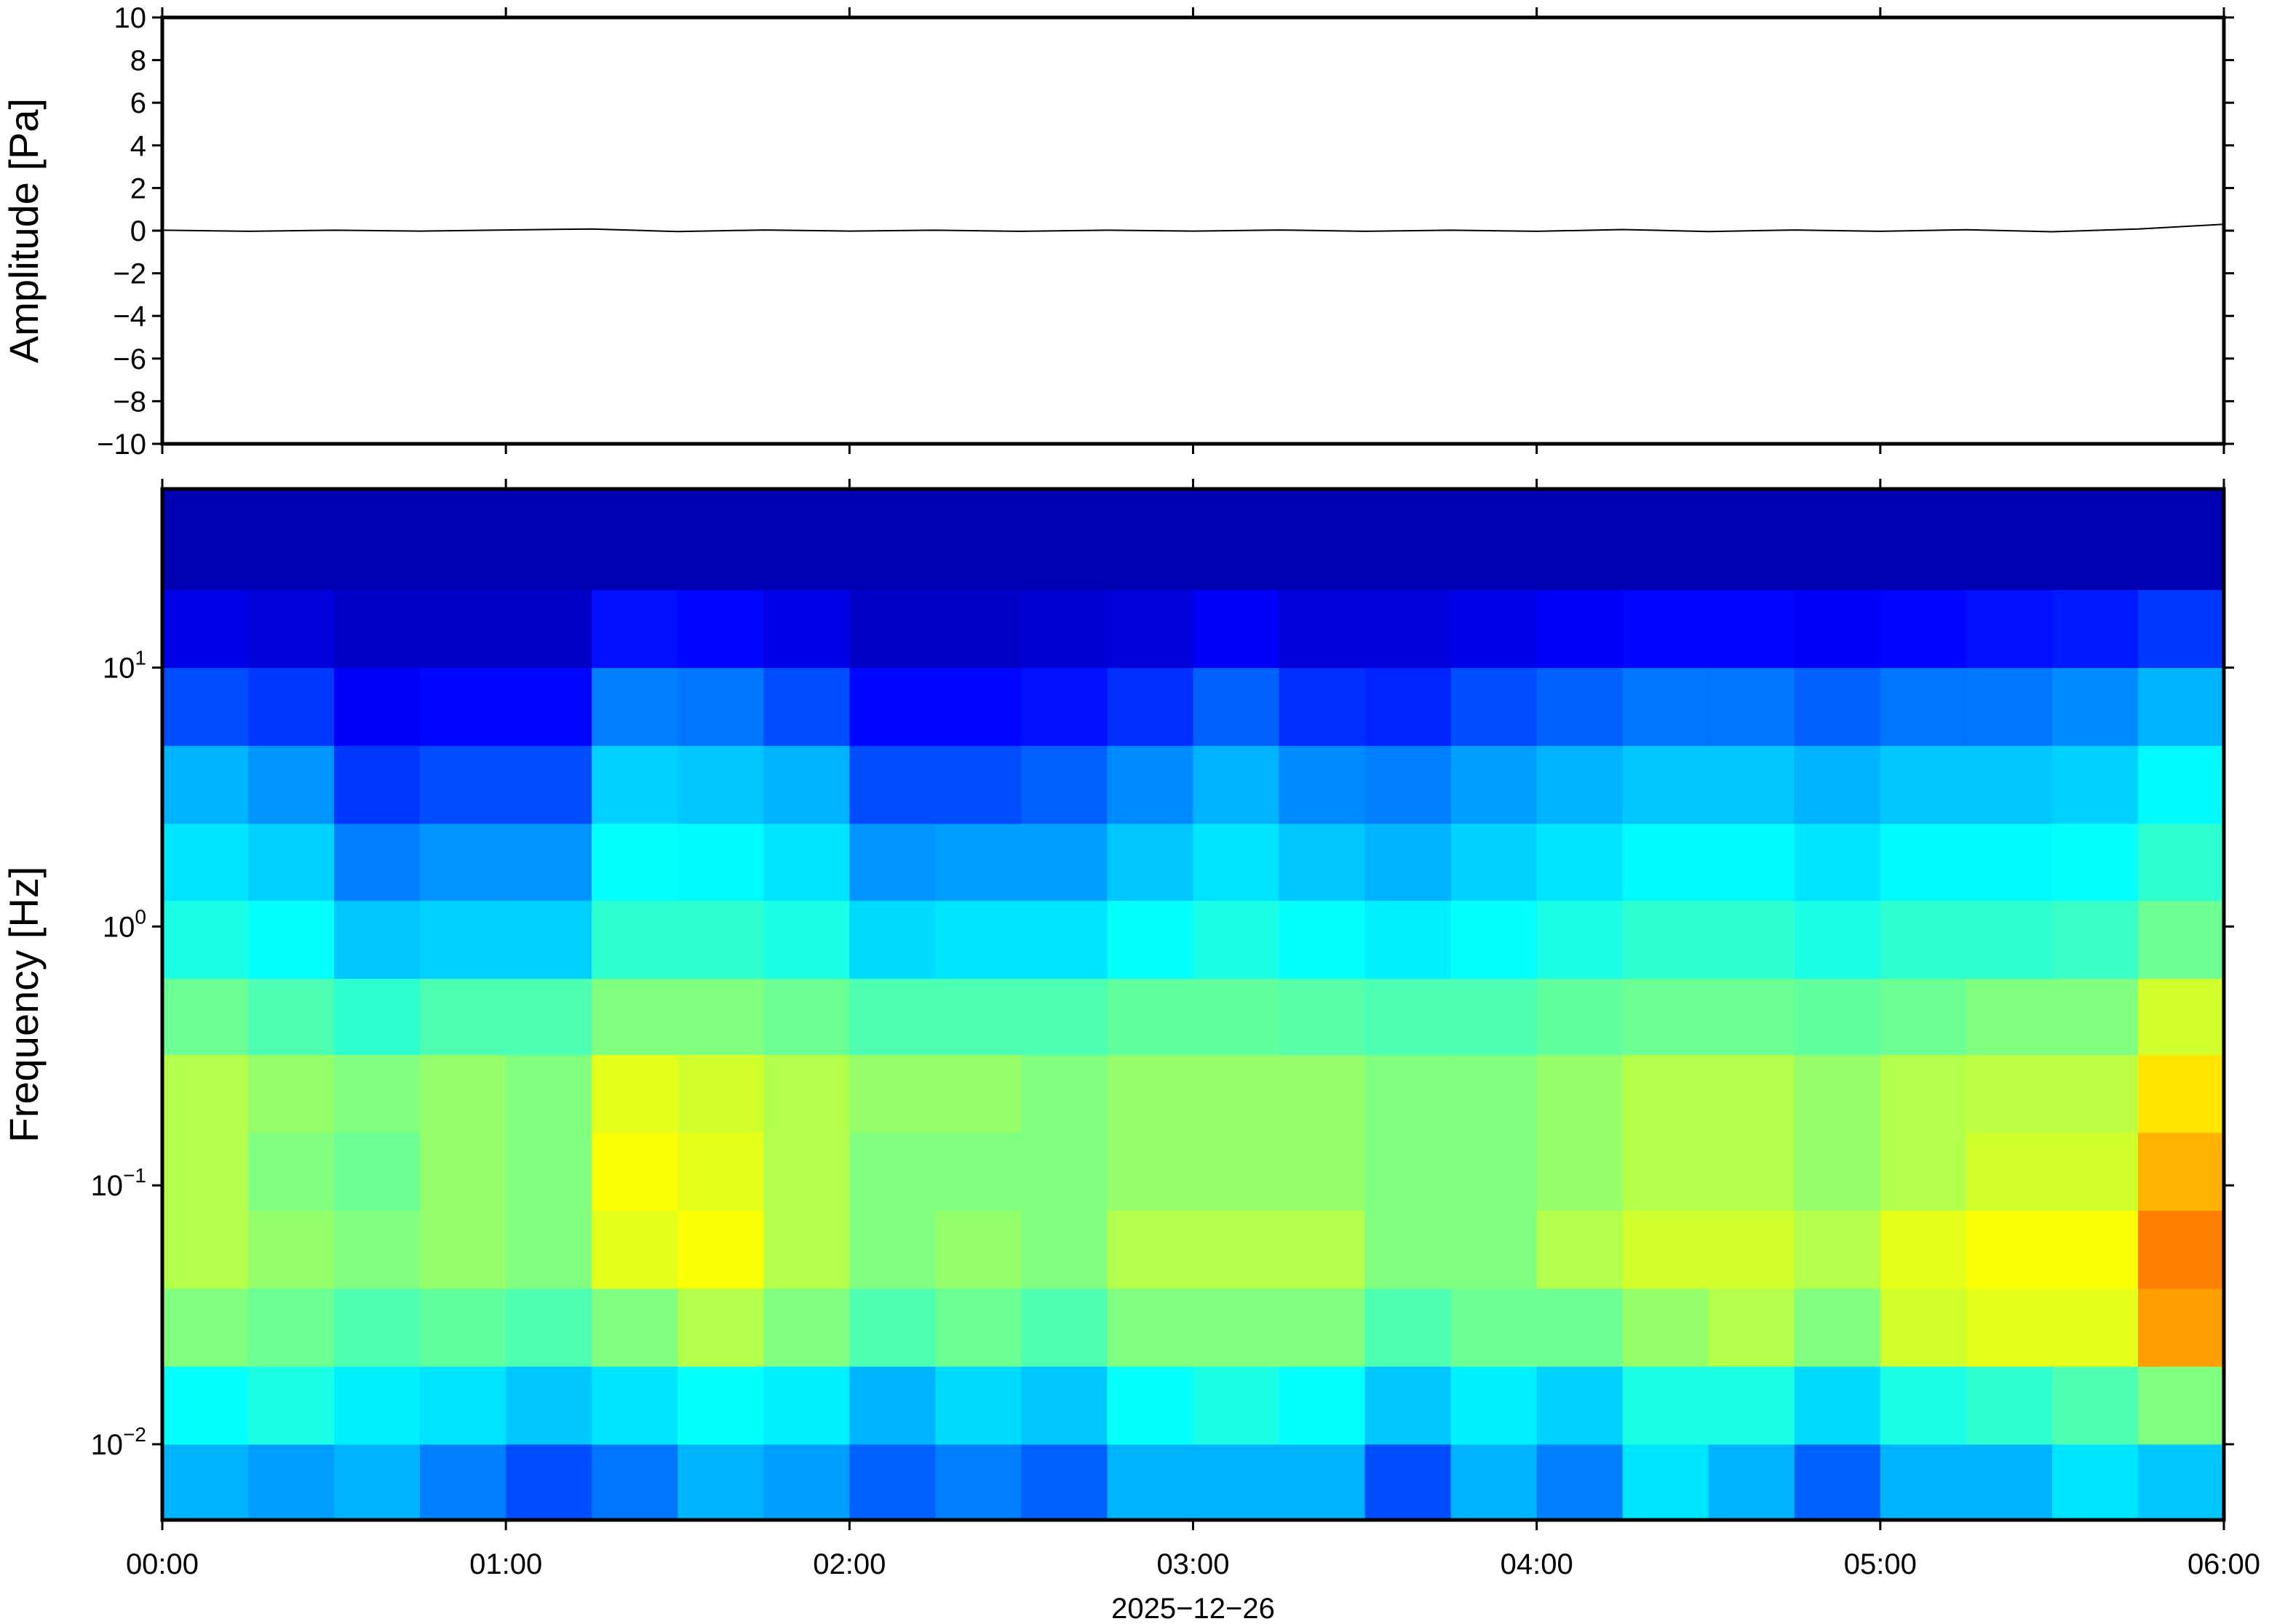 This screenshot has width=2269, height=1624. I want to click on y-tick-label: 4, so click(138, 146).